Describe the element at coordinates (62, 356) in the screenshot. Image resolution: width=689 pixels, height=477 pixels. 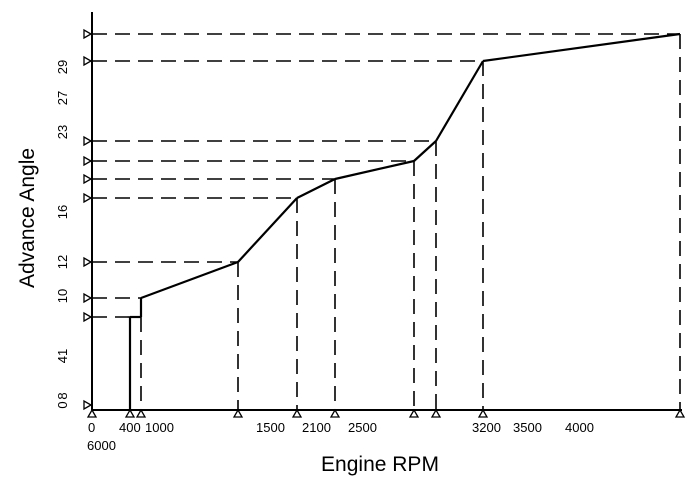
I see `y-tick-label: 41` at that location.